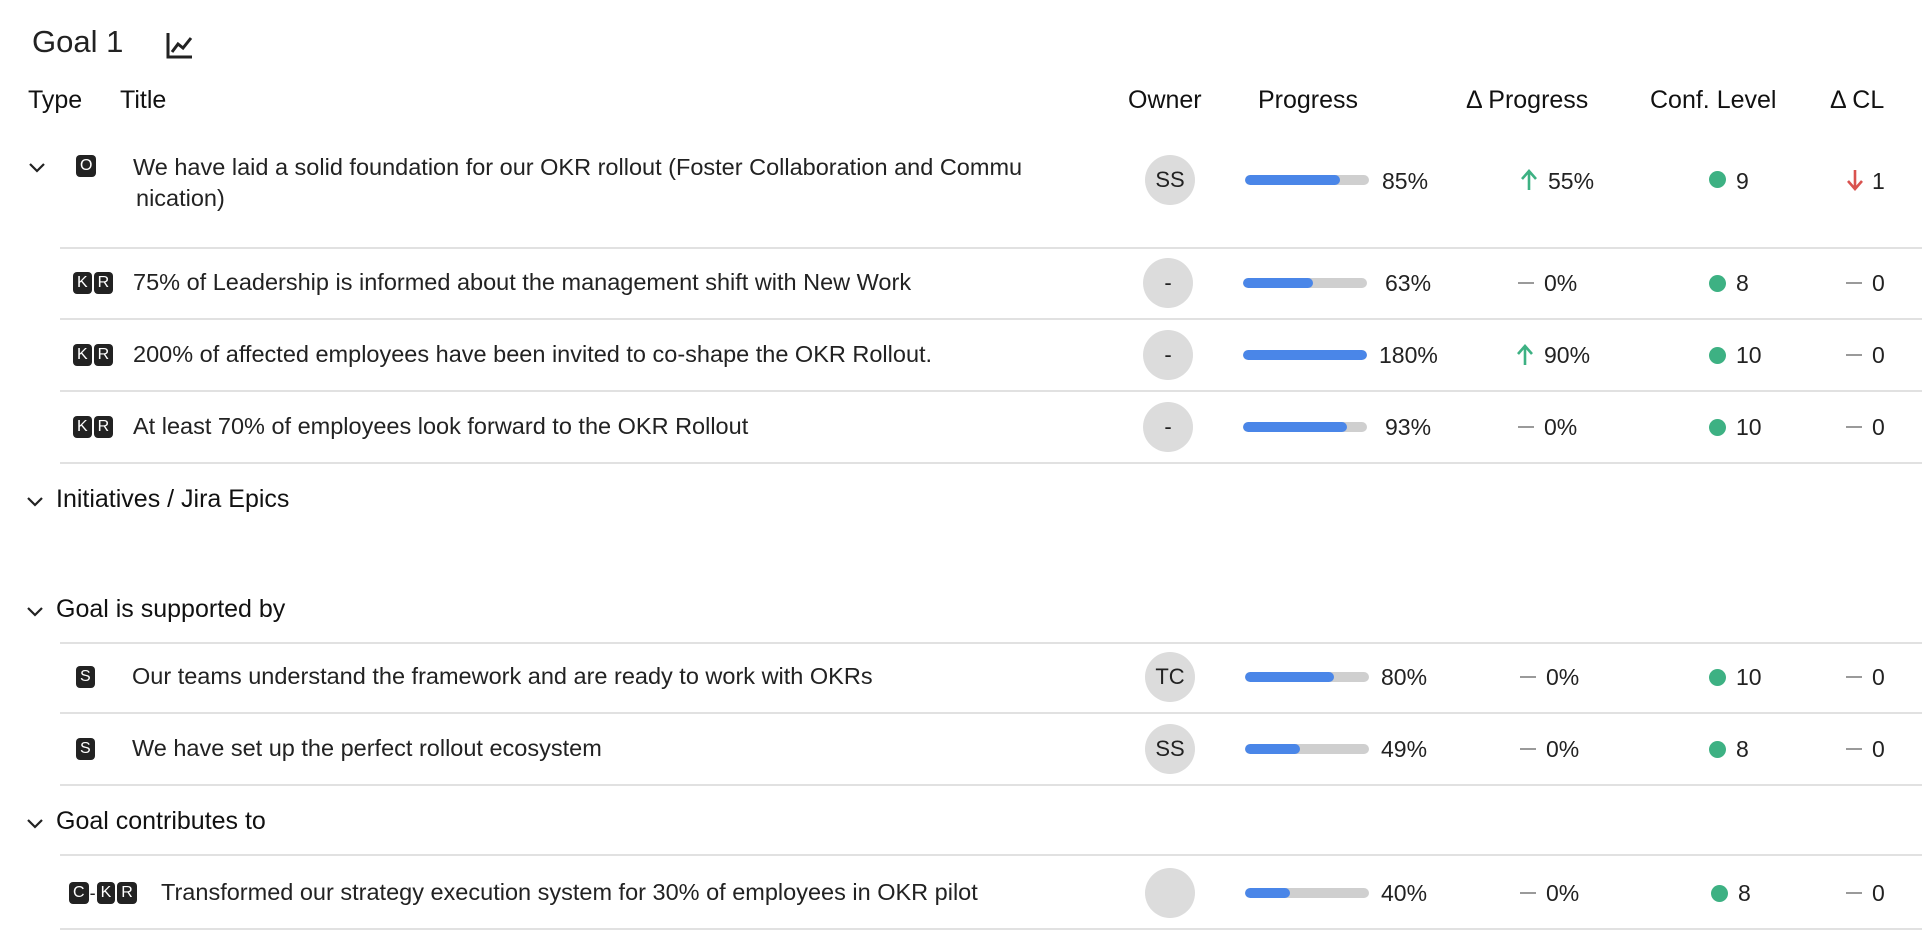  Describe the element at coordinates (1878, 181) in the screenshot. I see `delta-cl-value: 1` at that location.